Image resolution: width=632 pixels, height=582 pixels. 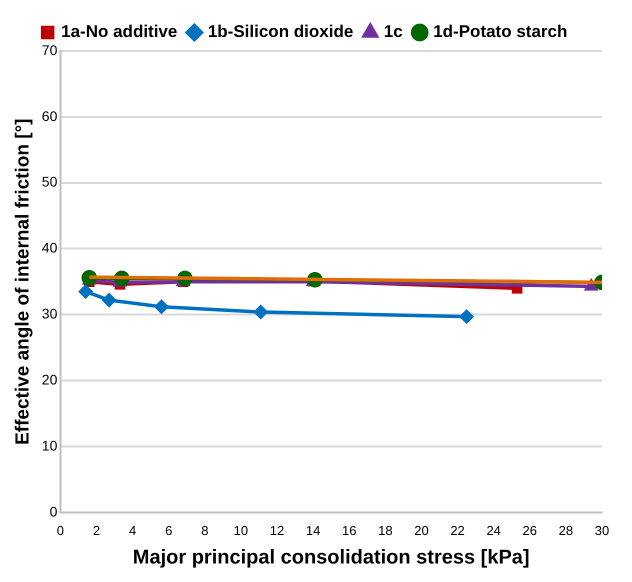 What do you see at coordinates (50, 116) in the screenshot?
I see `y-tick-label: 60` at bounding box center [50, 116].